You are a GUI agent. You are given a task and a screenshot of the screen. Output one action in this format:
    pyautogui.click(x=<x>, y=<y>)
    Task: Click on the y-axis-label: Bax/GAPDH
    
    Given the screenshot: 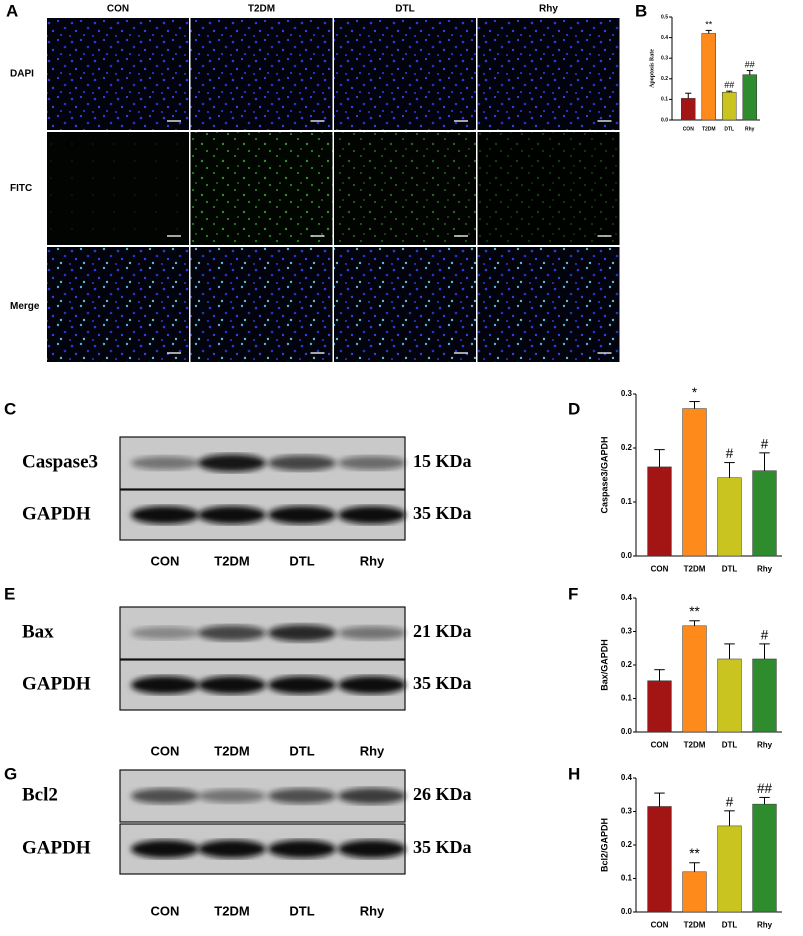 What is the action you would take?
    pyautogui.click(x=604, y=665)
    